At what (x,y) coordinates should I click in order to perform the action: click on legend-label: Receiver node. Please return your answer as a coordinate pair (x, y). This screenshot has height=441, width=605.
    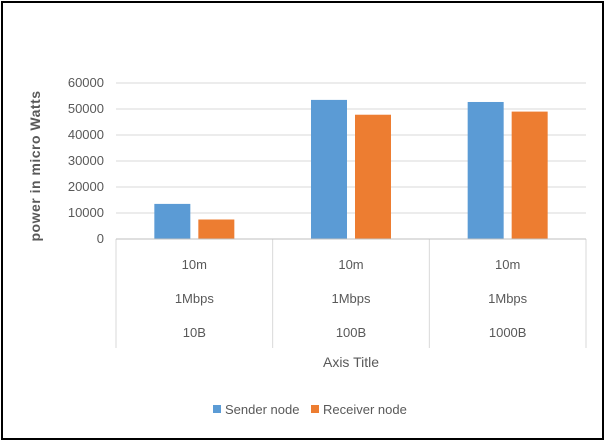
    Looking at the image, I should click on (365, 409).